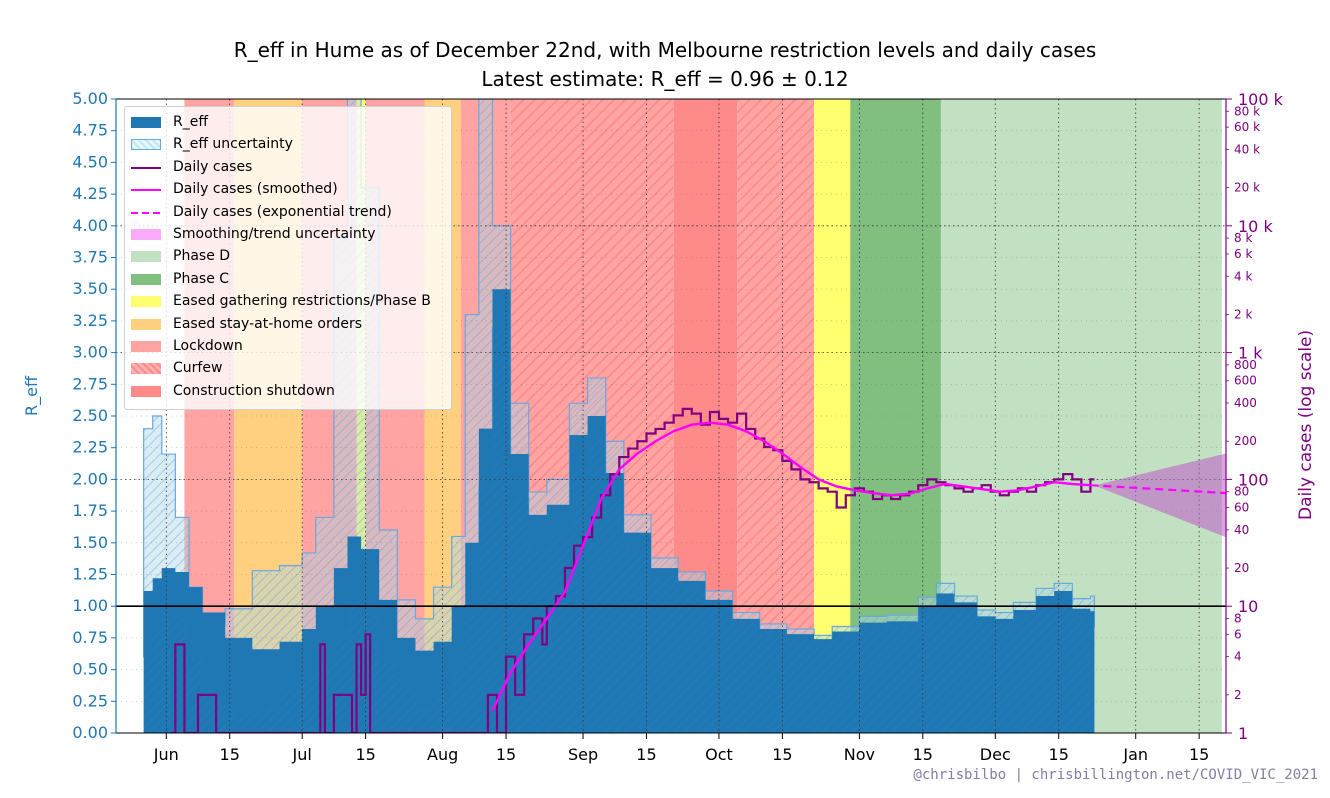  What do you see at coordinates (1241, 492) in the screenshot?
I see `y-right-minor-tick-label-7: 80` at bounding box center [1241, 492].